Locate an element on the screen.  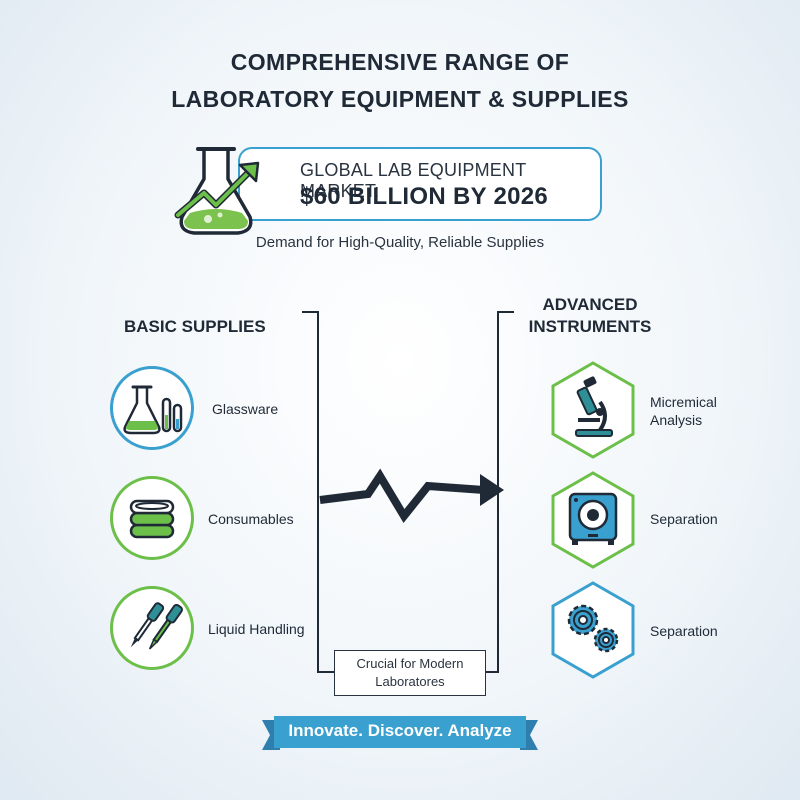
glassware-circle is located at coordinates (152, 408).